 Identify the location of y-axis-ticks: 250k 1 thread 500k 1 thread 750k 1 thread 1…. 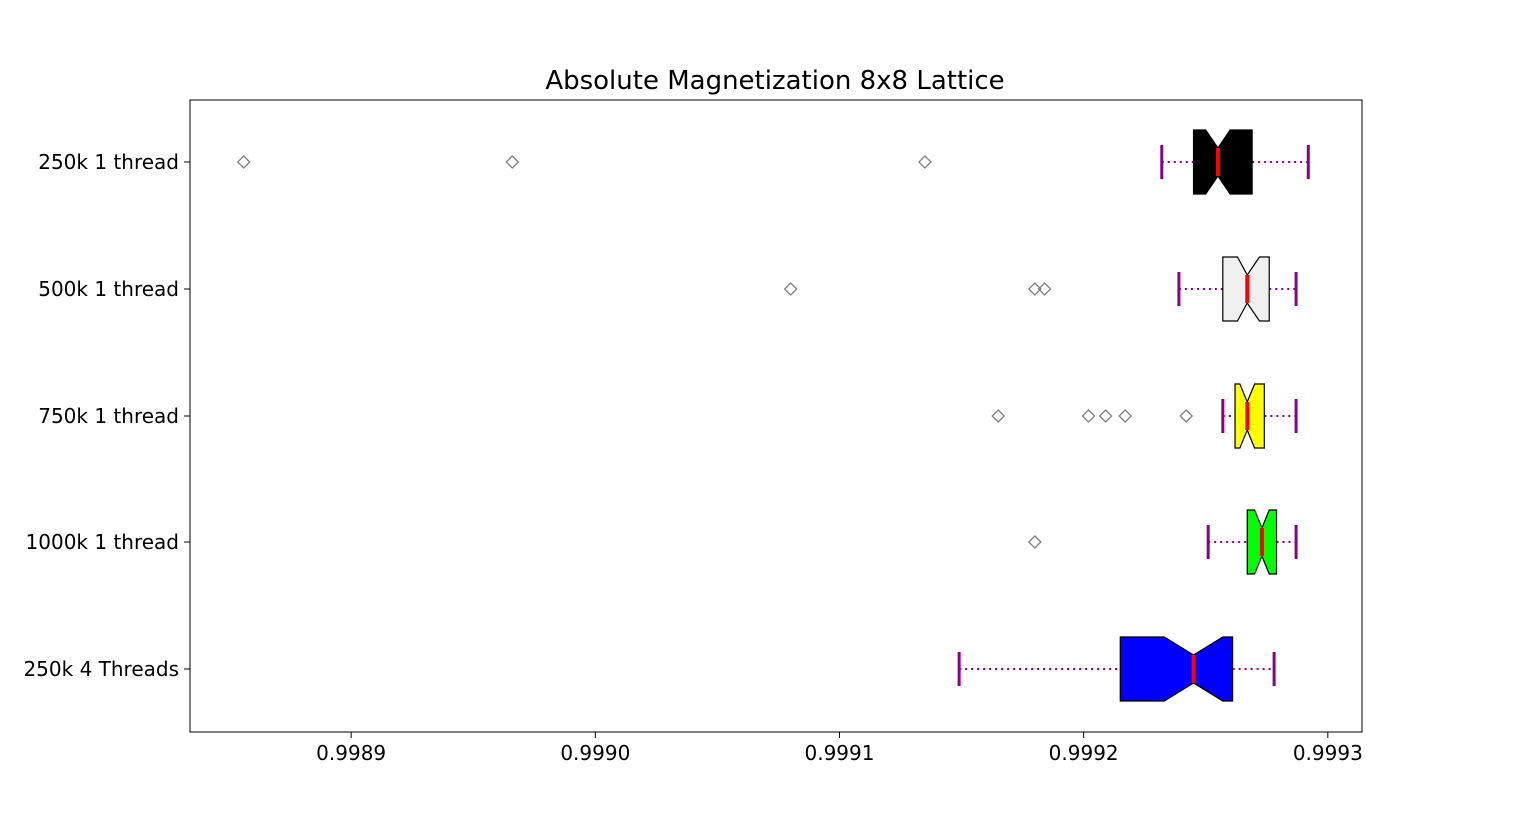
(106, 415).